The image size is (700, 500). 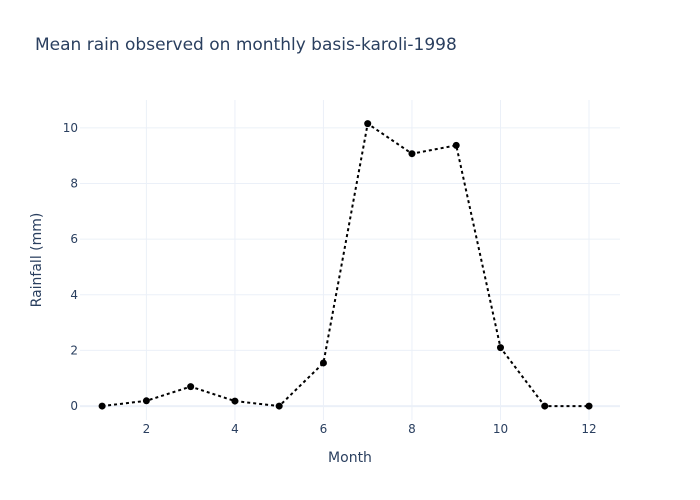 I want to click on x-axis-label: Month, so click(x=350, y=458).